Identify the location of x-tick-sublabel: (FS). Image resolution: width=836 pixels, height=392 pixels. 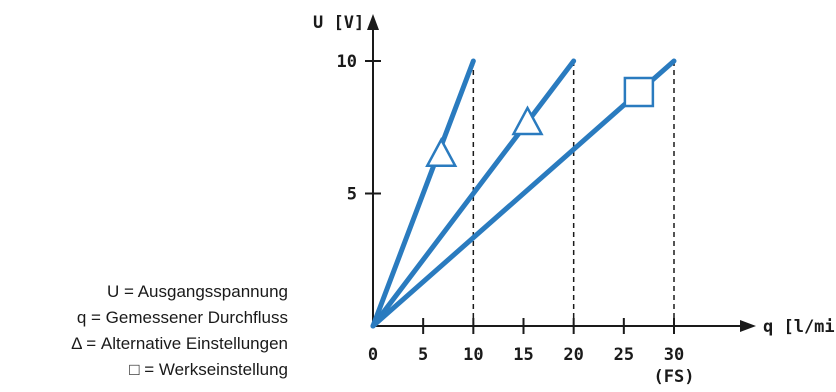
(674, 377).